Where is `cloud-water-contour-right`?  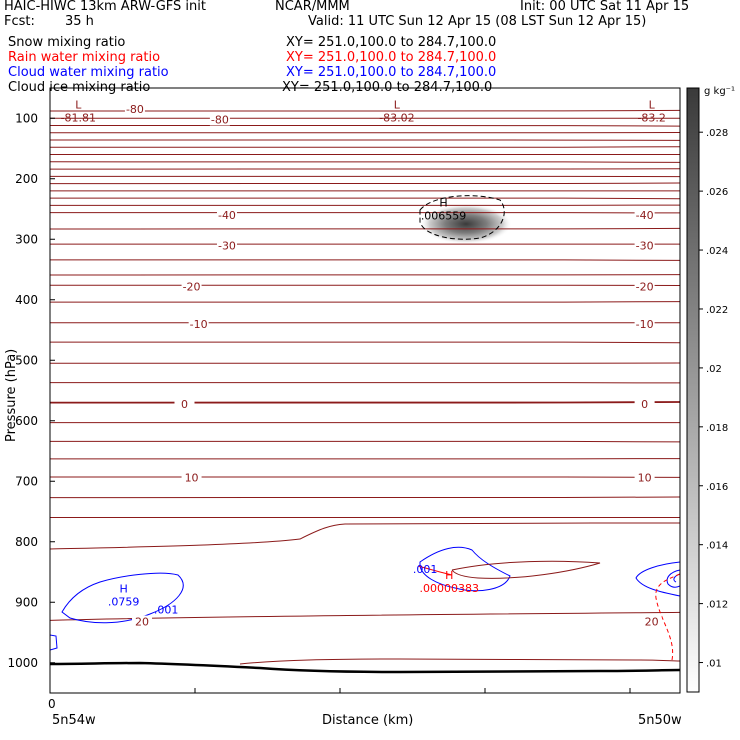 cloud-water-contour-right is located at coordinates (657, 579).